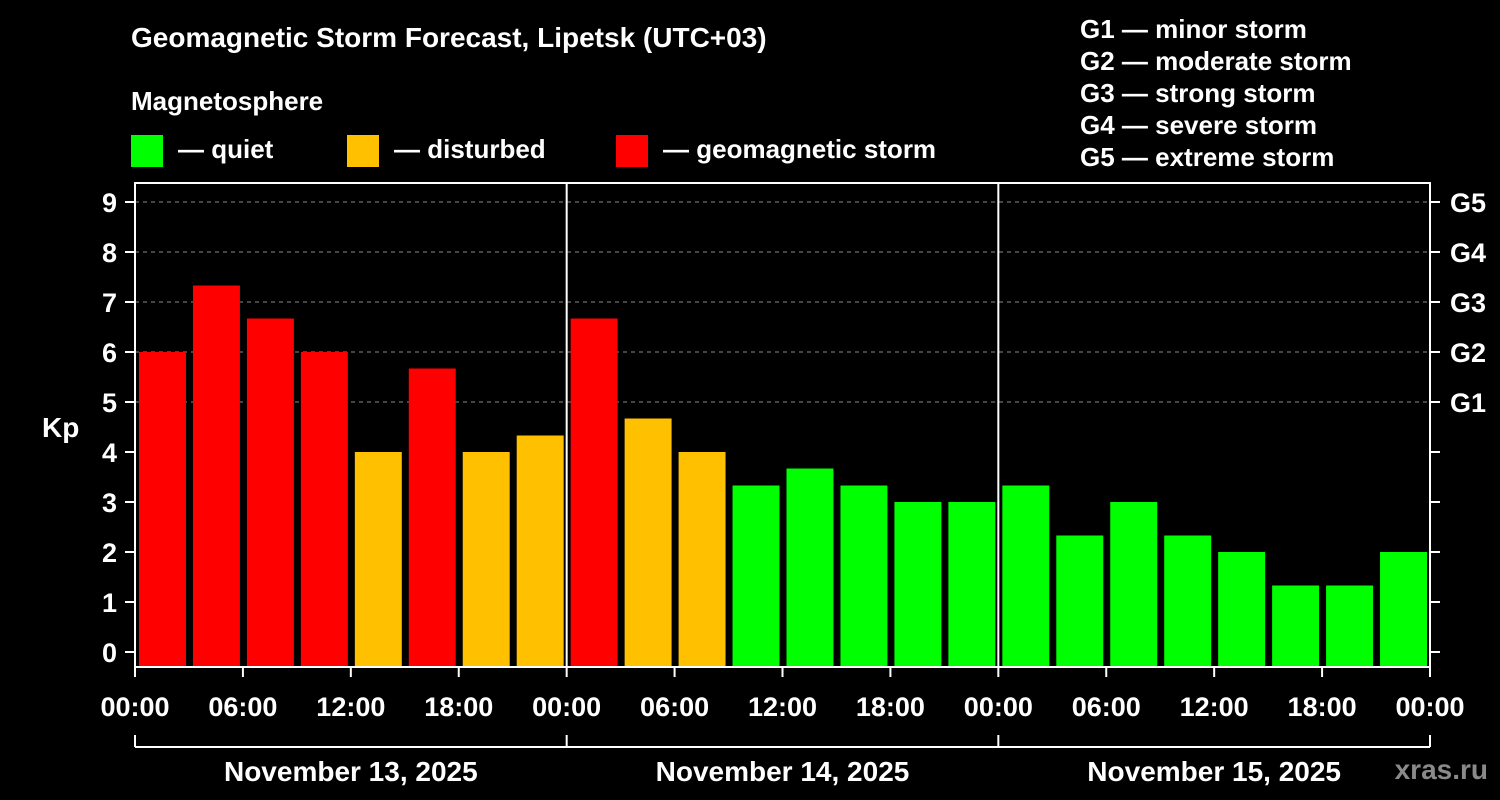  Describe the element at coordinates (1193, 29) in the screenshot. I see `storm-level-g1: G1 — minor storm` at that location.